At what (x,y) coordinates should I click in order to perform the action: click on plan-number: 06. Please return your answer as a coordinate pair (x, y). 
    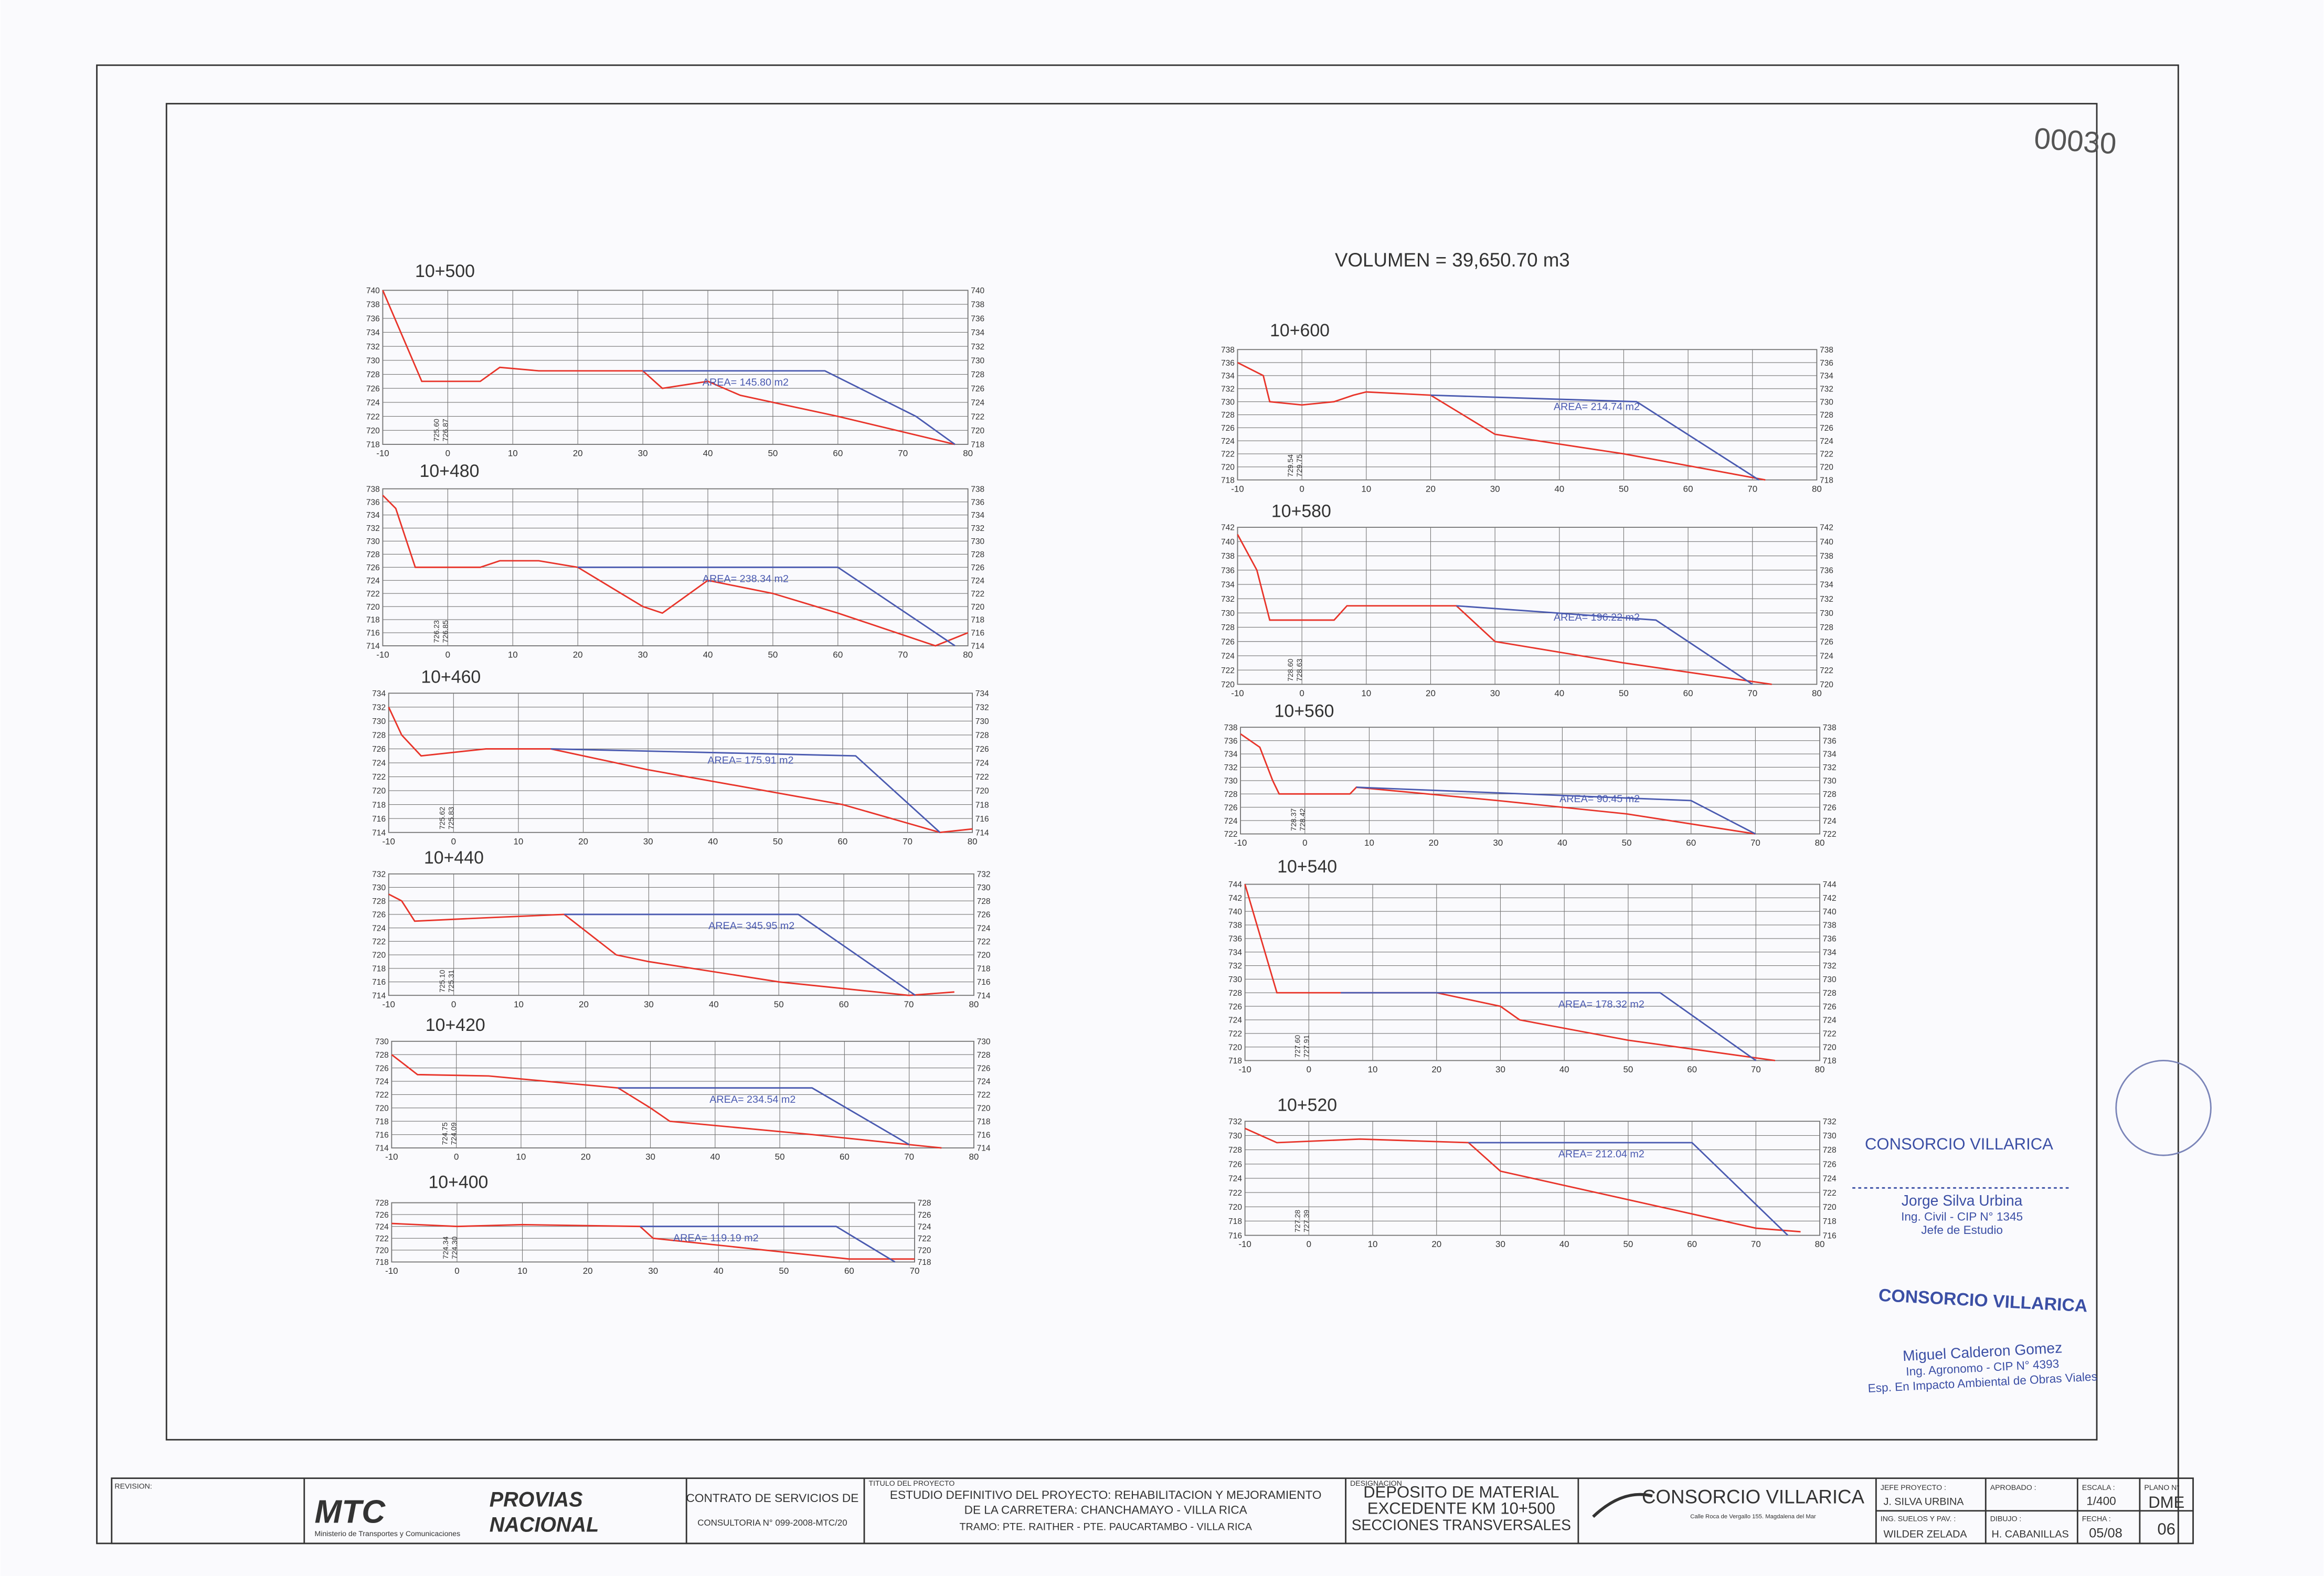
    Looking at the image, I should click on (2166, 1529).